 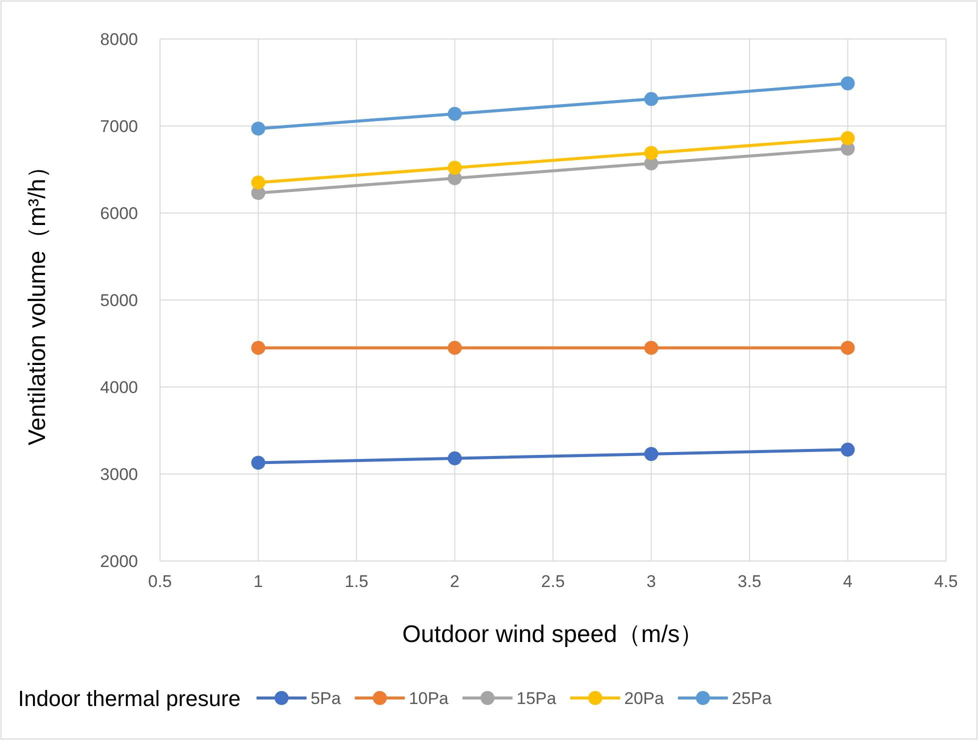 What do you see at coordinates (119, 39) in the screenshot?
I see `y-tick-label: 8000` at bounding box center [119, 39].